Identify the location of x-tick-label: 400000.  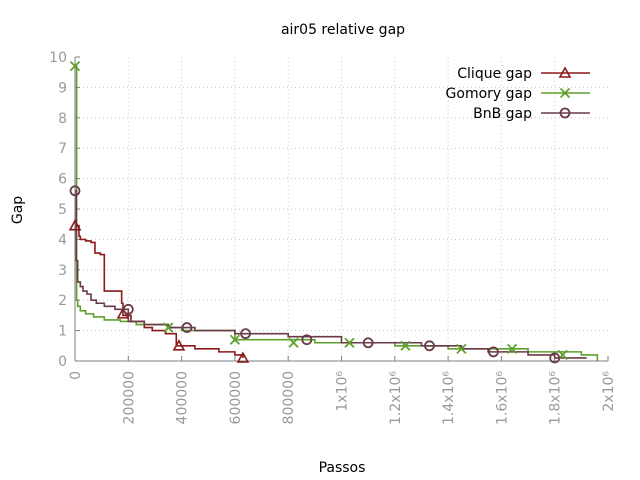
(183, 397).